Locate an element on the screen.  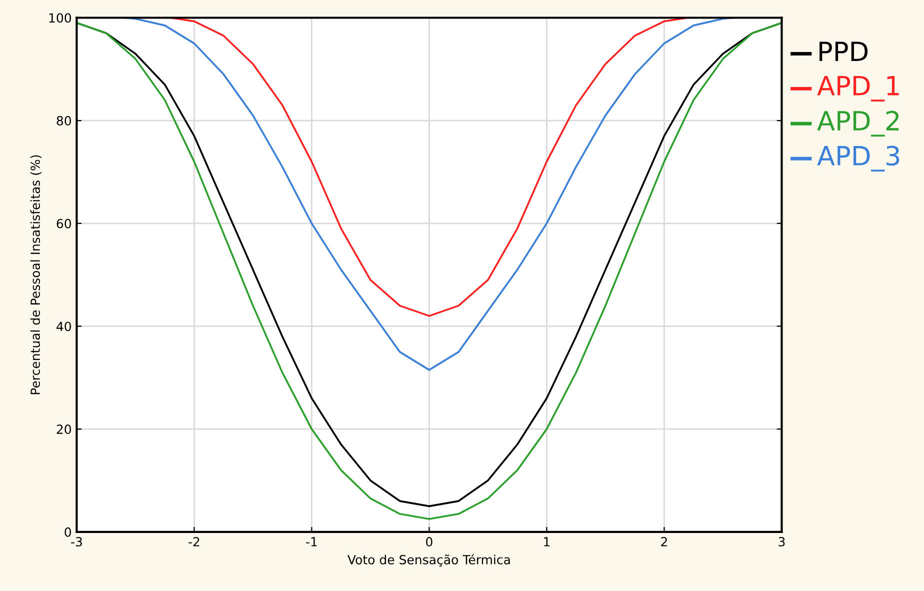
y-axis-title: Percentual de Pessoal Insatisfeitas (%) is located at coordinates (36, 274).